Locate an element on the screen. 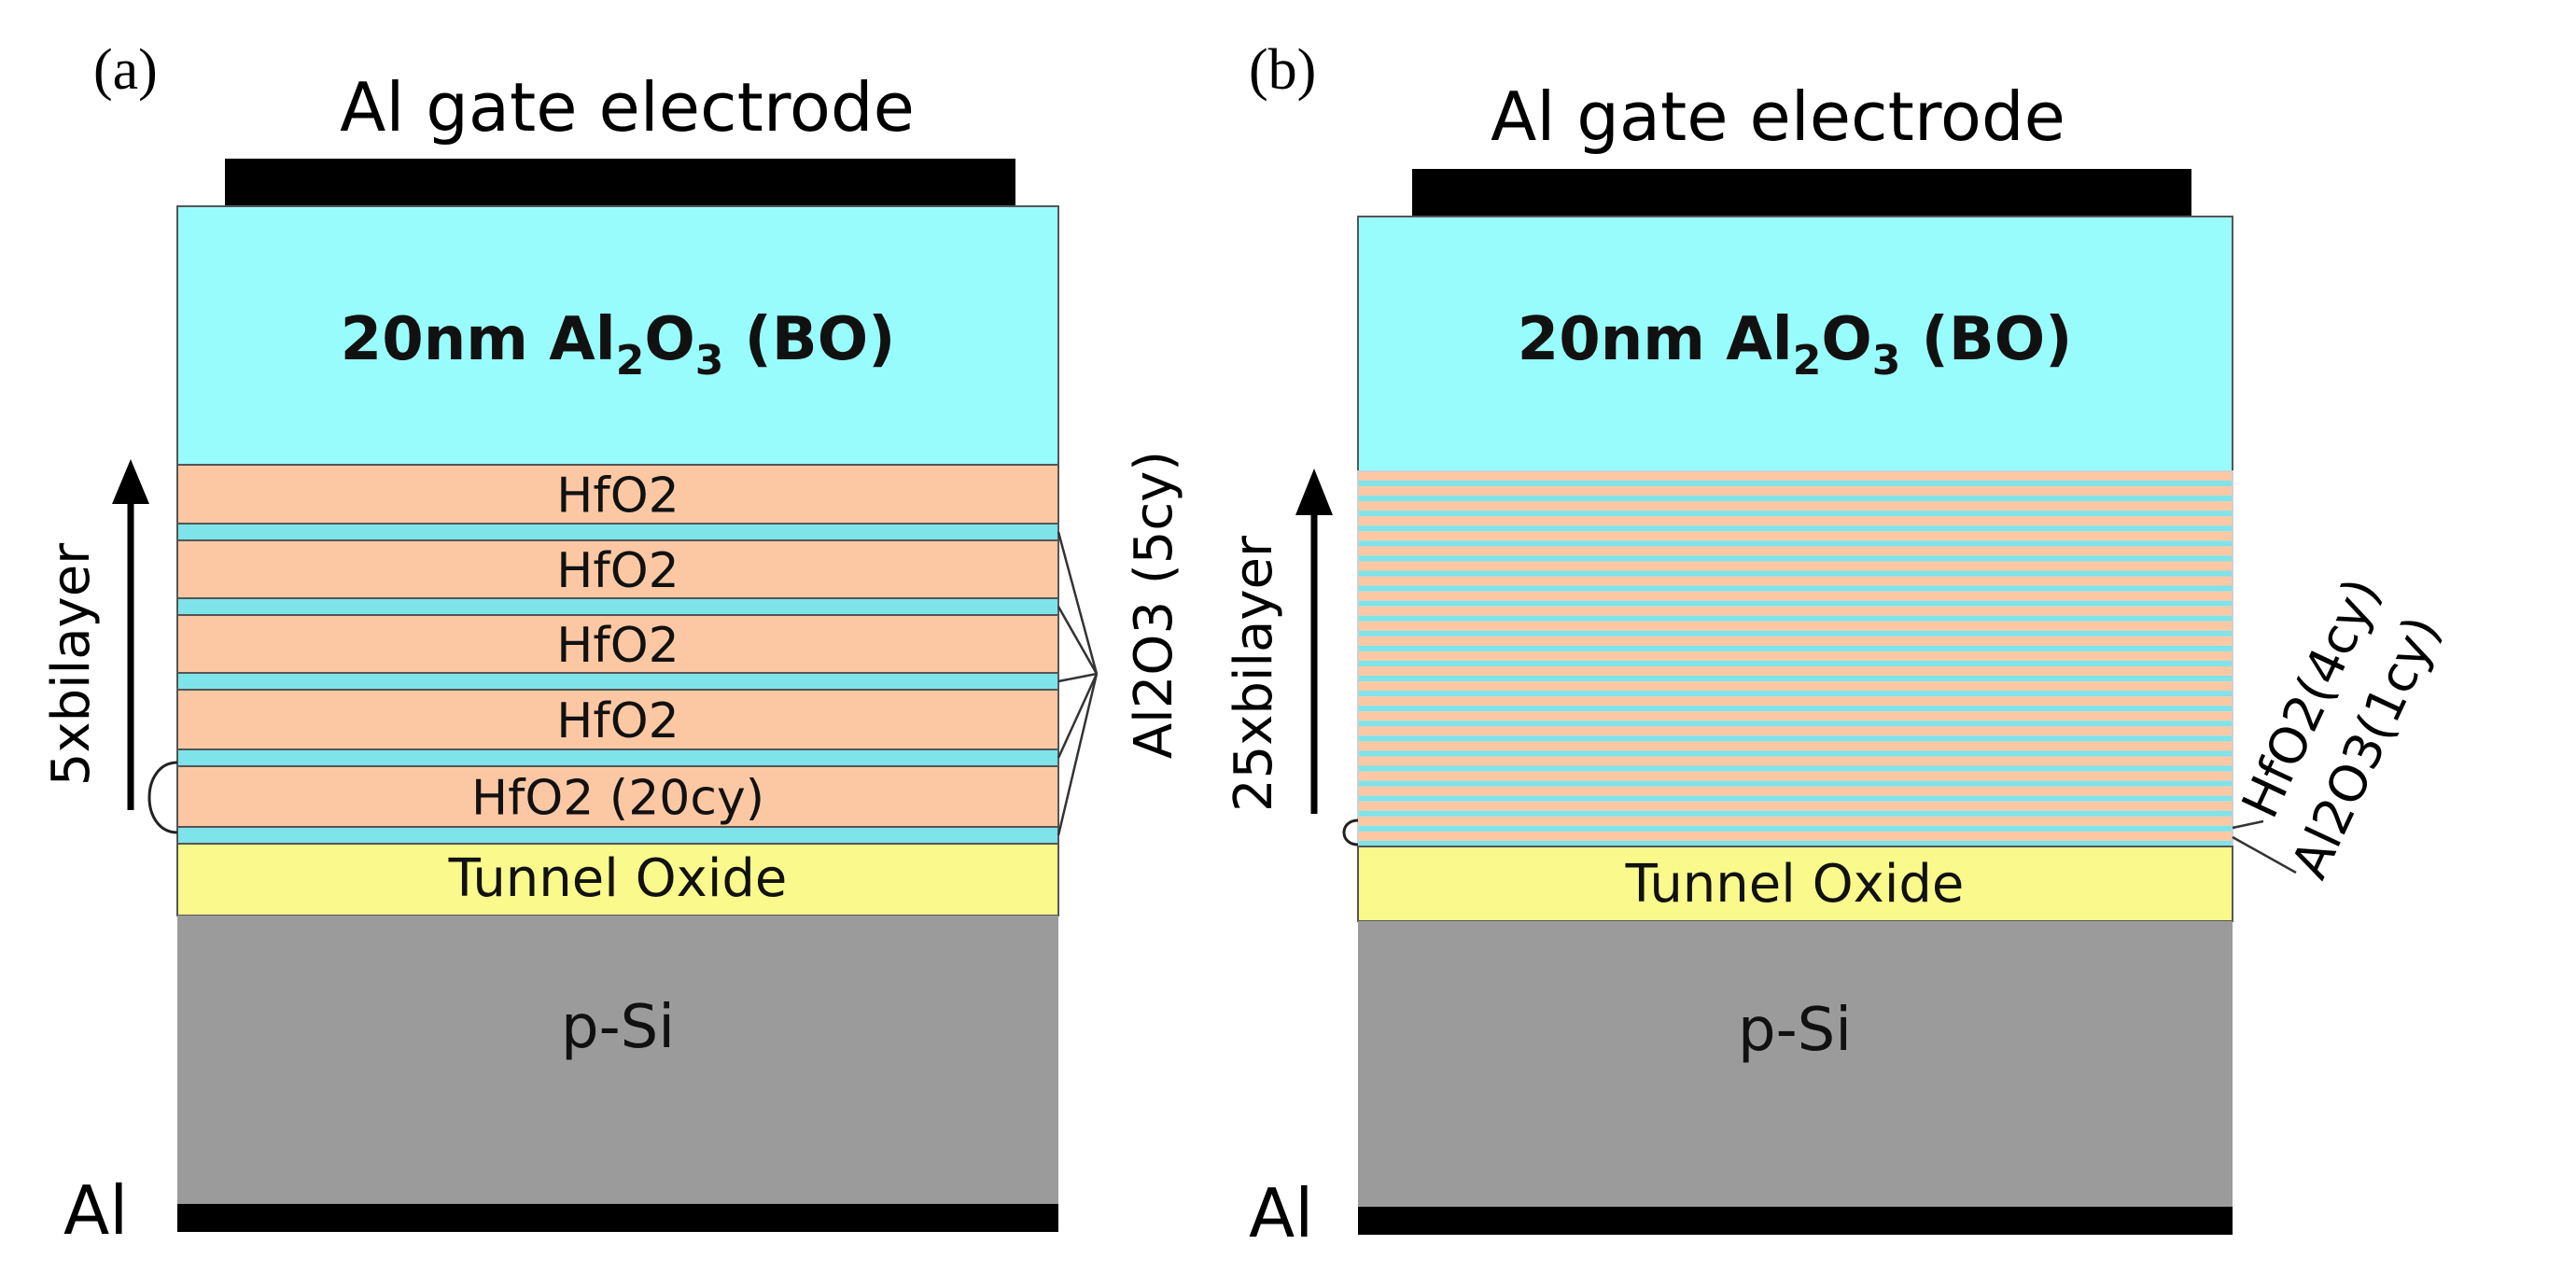  panel-b-stack-label: 25xbilayer is located at coordinates (1254, 673).